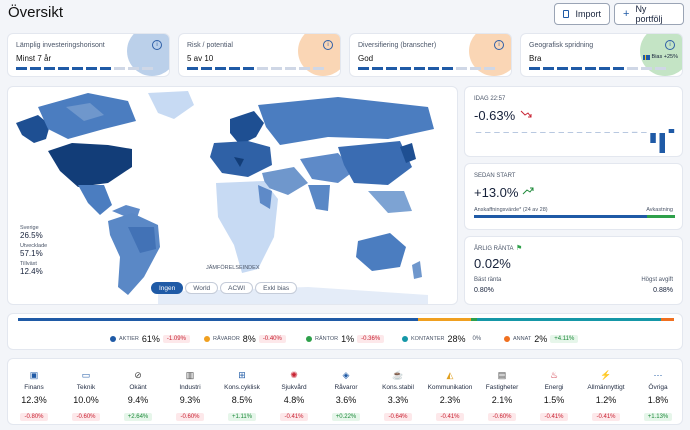 The width and height of the screenshot is (690, 430). What do you see at coordinates (658, 417) in the screenshot?
I see `sector-change: +1.13%` at bounding box center [658, 417].